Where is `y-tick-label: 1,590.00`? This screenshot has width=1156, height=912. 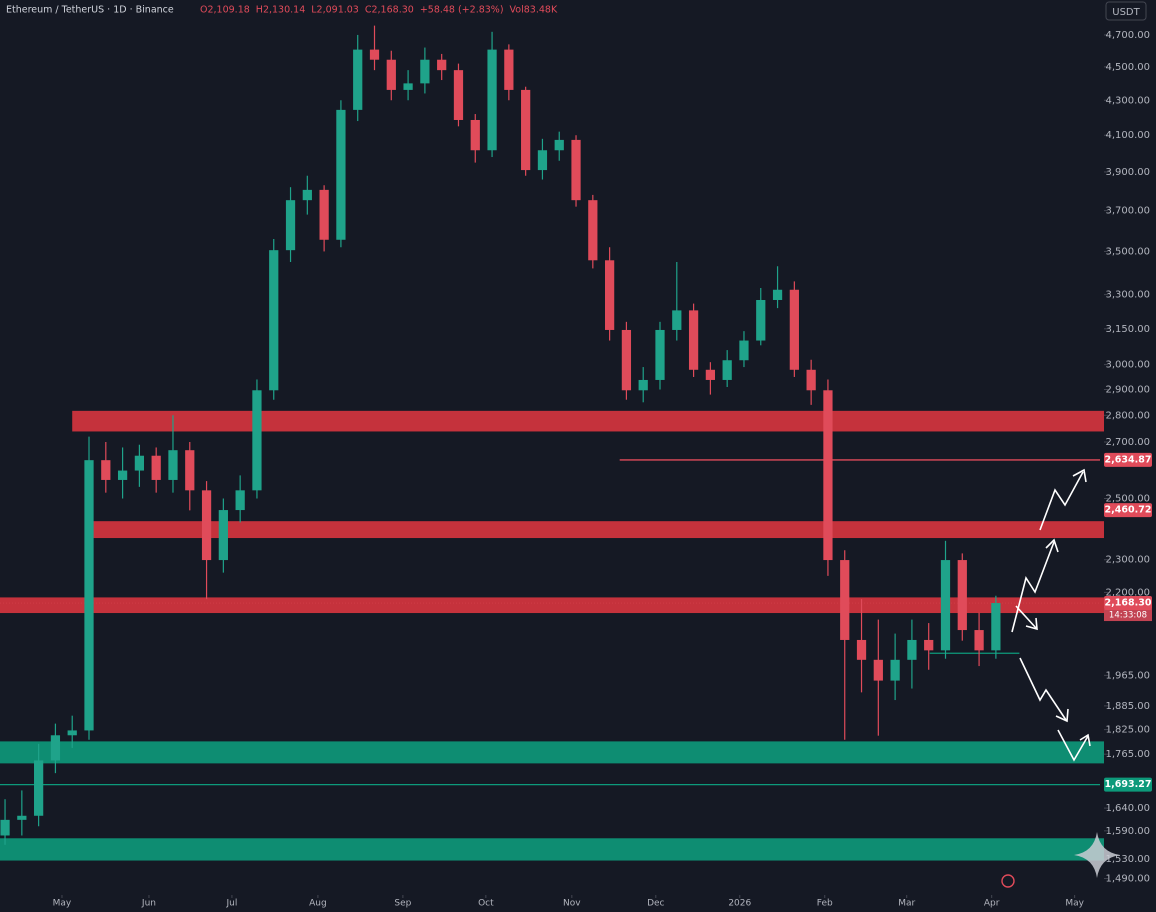 y-tick-label: 1,590.00 is located at coordinates (1127, 831).